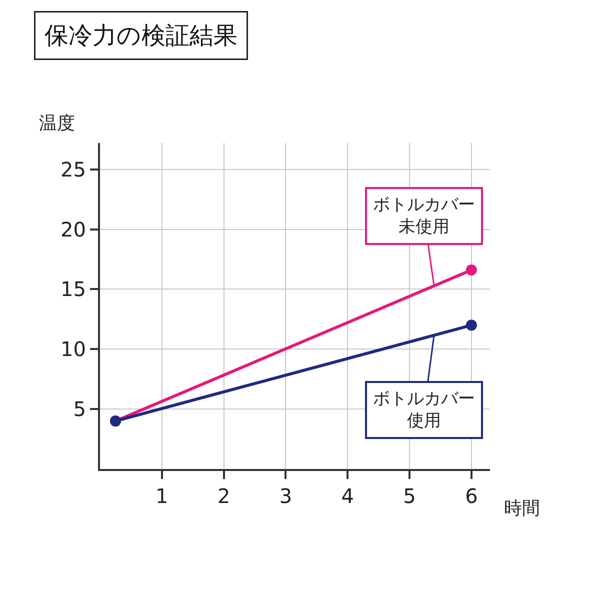  I want to click on x-tick-label: 5, so click(409, 496).